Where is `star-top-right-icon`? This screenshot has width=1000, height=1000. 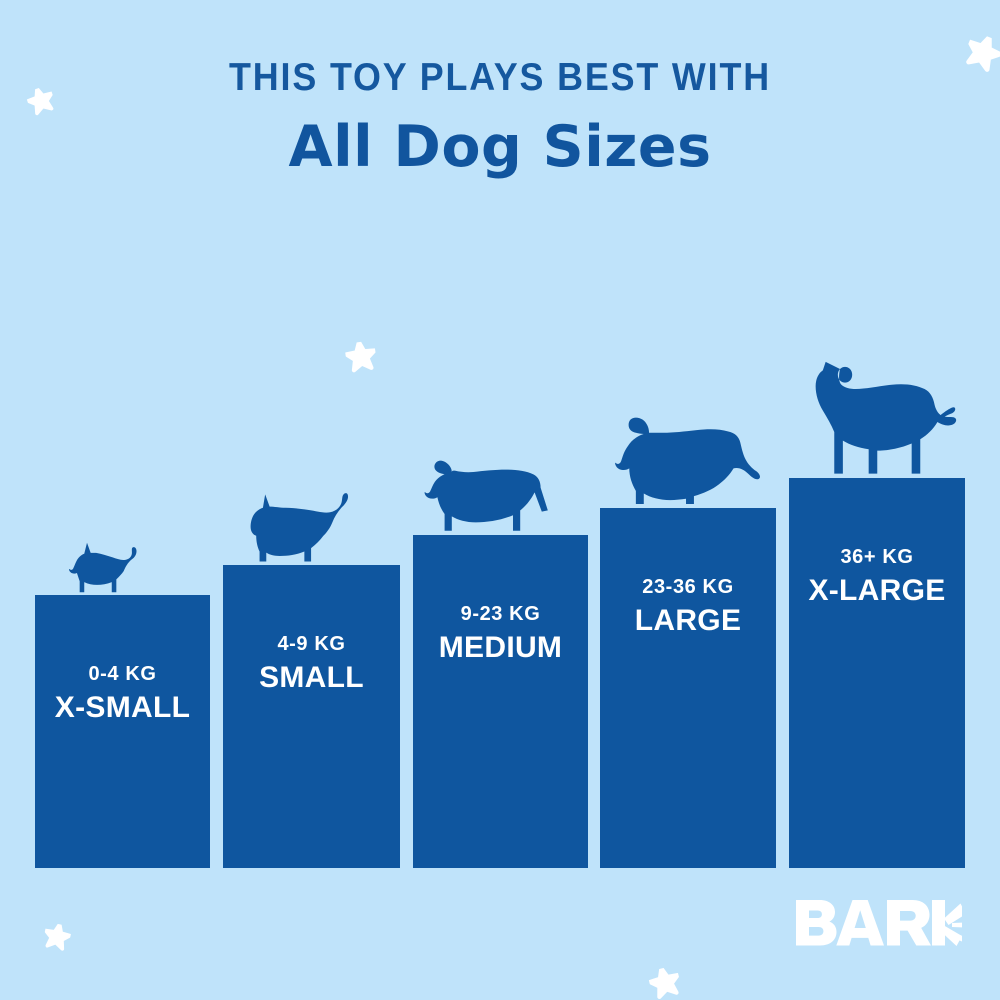
star-top-right-icon is located at coordinates (980, 53).